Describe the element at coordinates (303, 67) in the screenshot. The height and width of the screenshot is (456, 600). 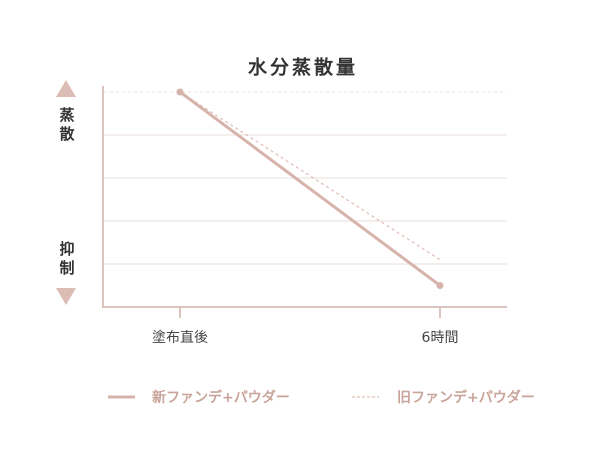
I see `chart-title: 水分蒸散量` at that location.